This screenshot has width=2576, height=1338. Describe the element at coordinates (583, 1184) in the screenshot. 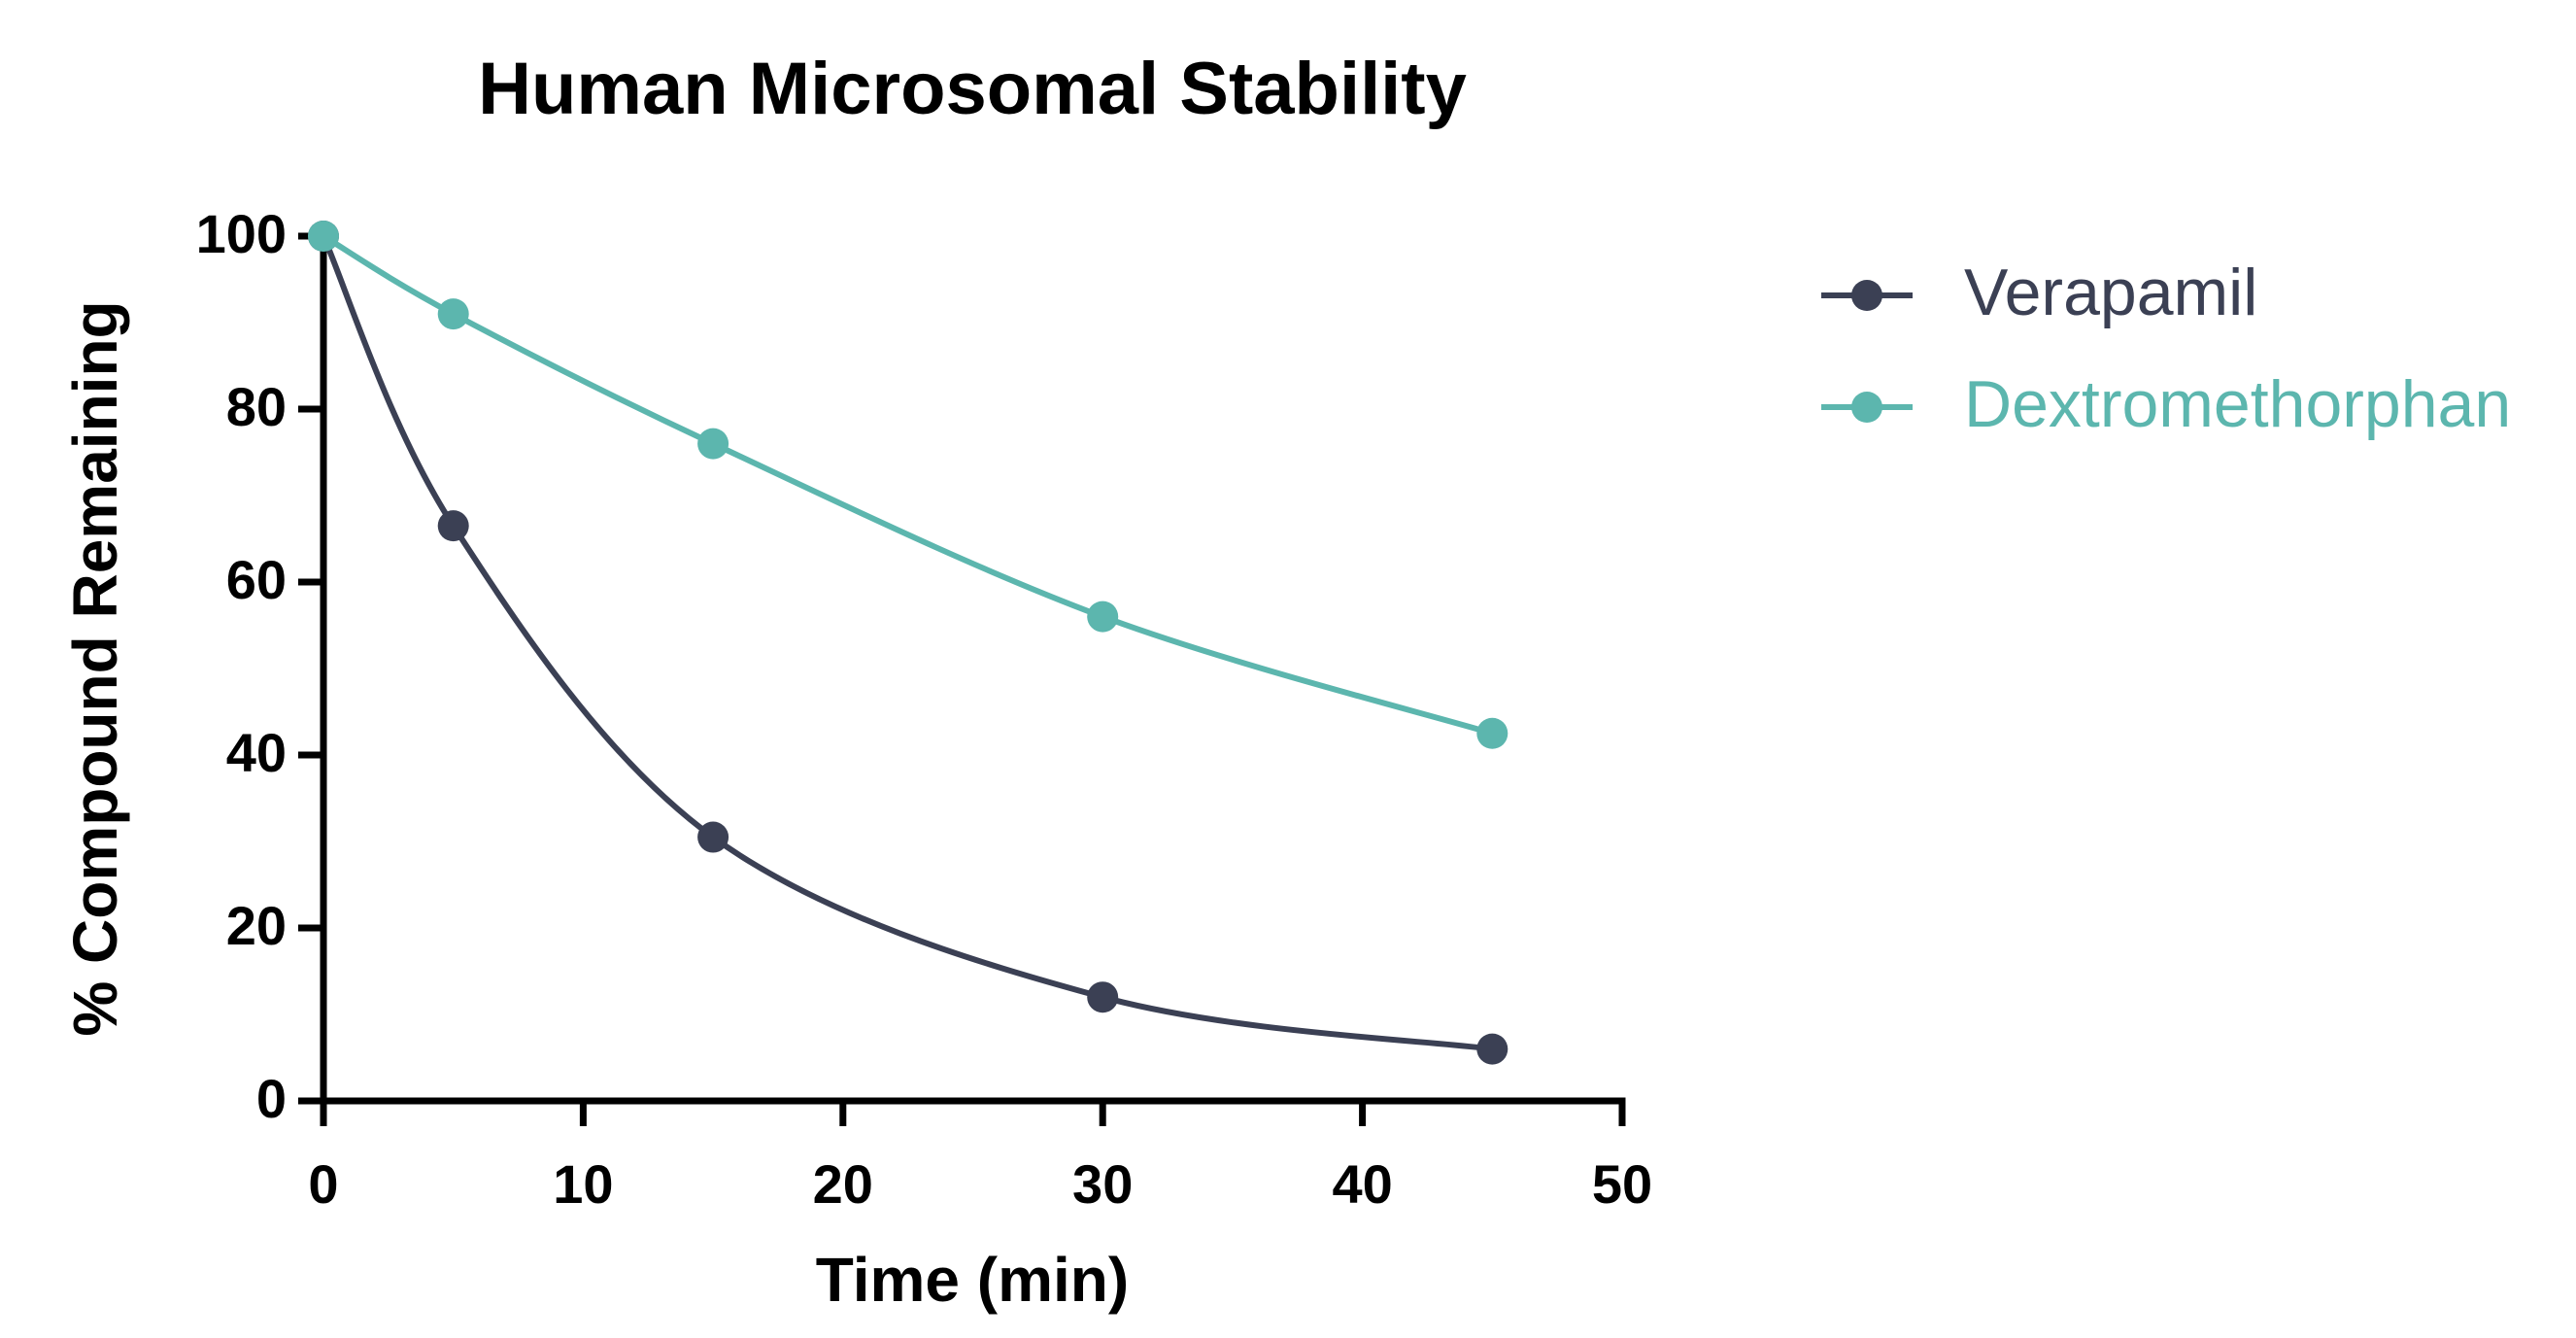

I see `x-tick-label: 10` at that location.